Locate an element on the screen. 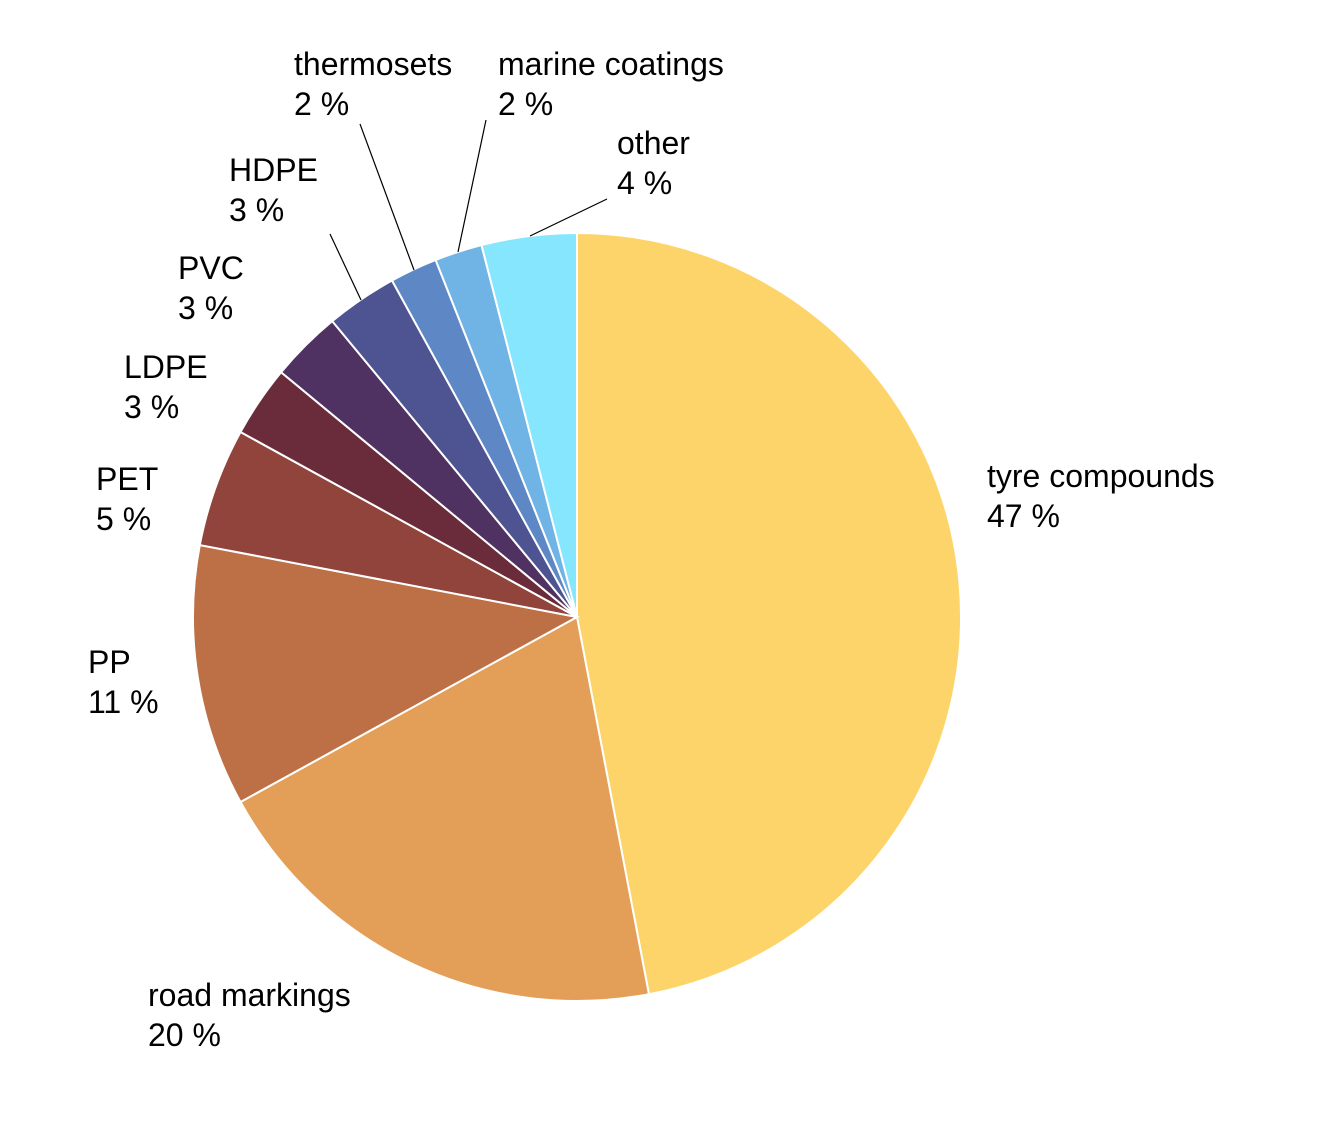 The height and width of the screenshot is (1133, 1320). slice-label-value-pp: 11 % is located at coordinates (123, 702).